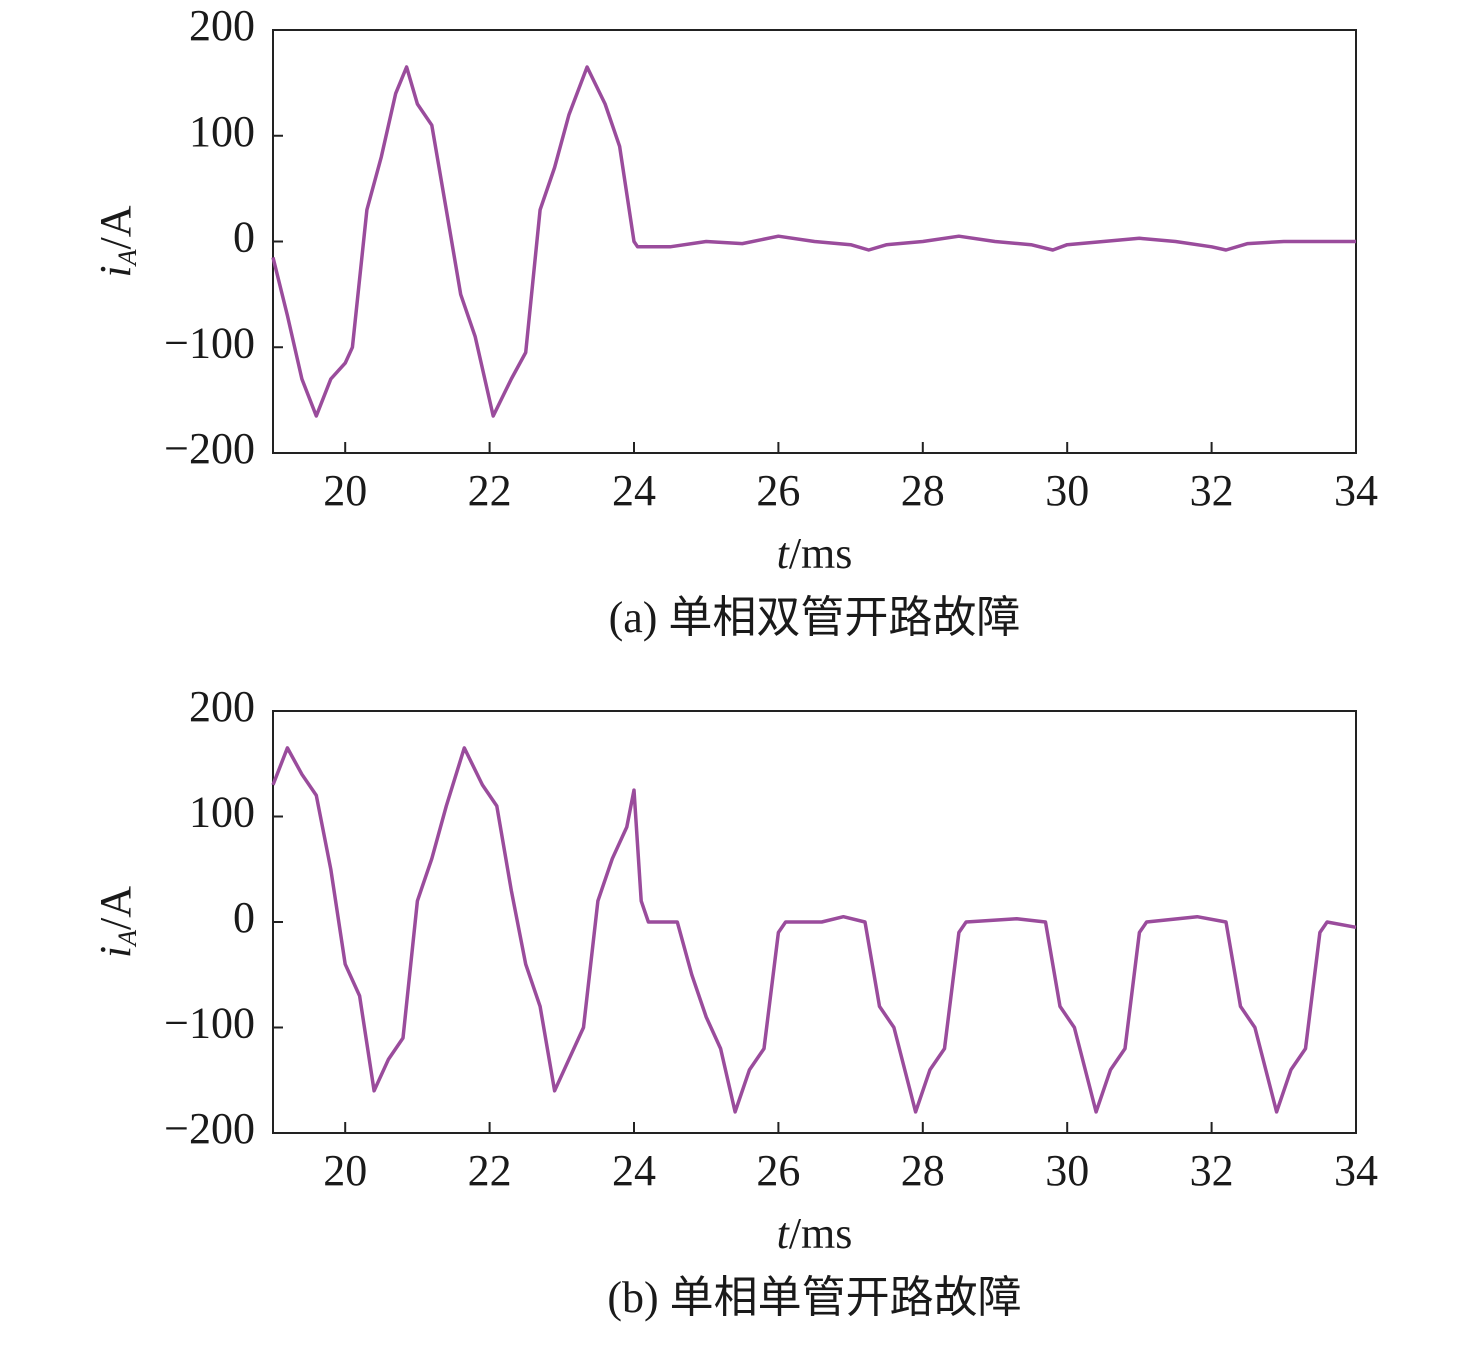 This screenshot has width=1476, height=1355. I want to click on caption: (b) 单相单管开路故障, so click(814, 1297).